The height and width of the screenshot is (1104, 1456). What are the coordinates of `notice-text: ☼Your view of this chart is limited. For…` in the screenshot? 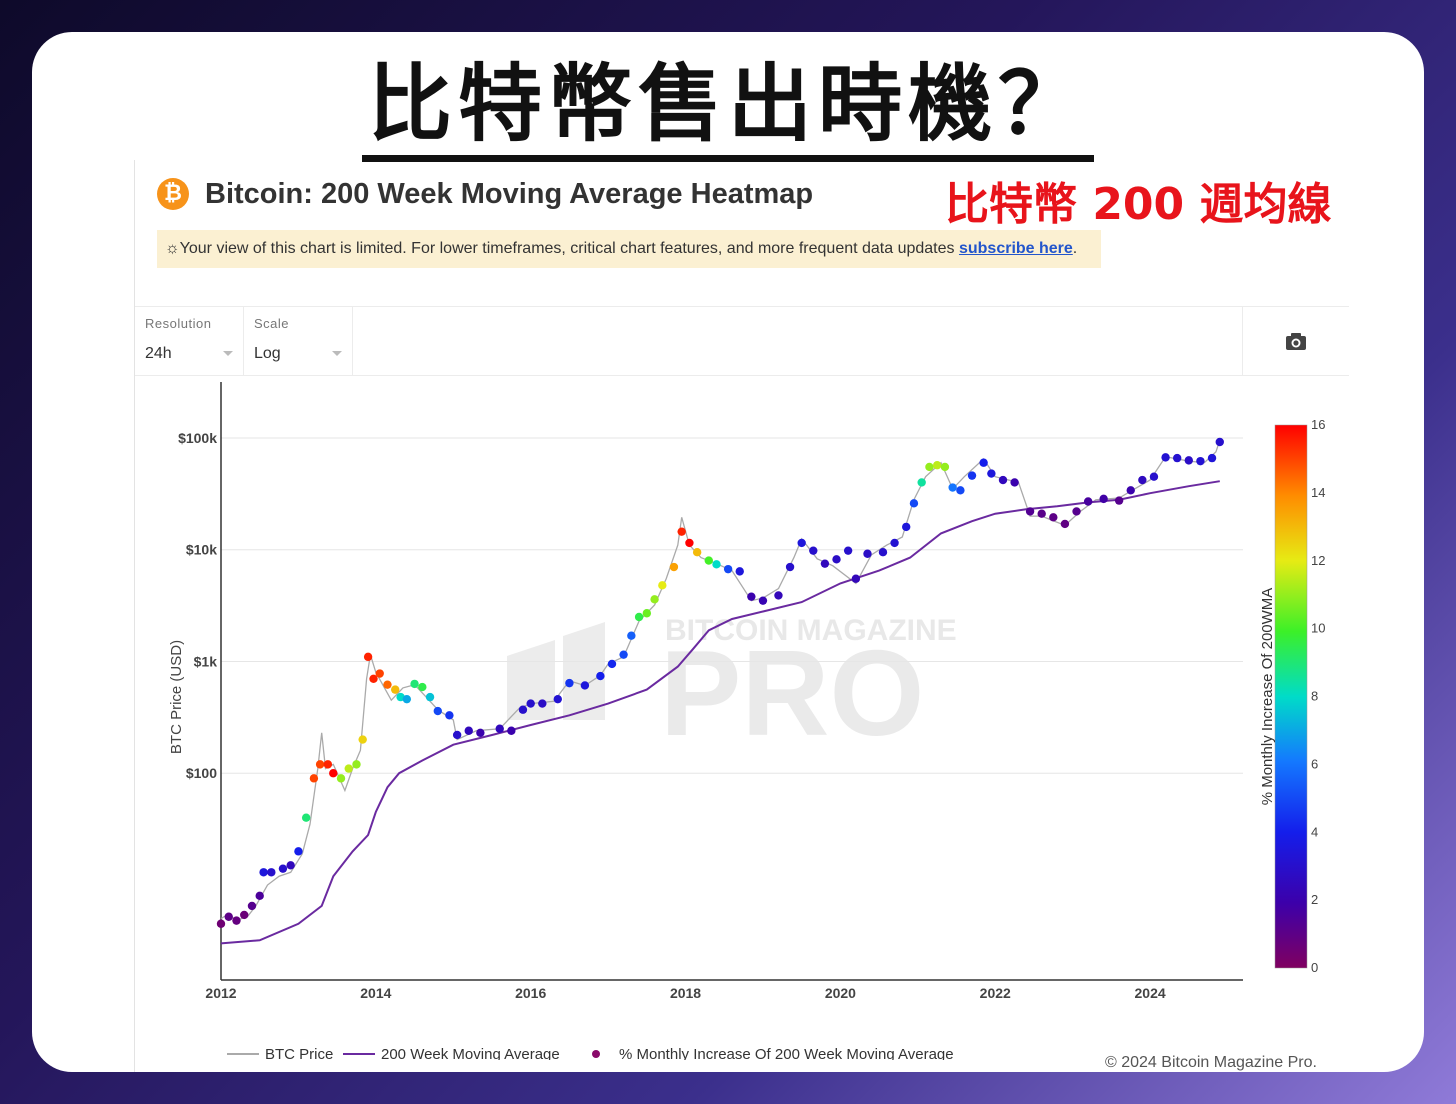 It's located at (562, 248).